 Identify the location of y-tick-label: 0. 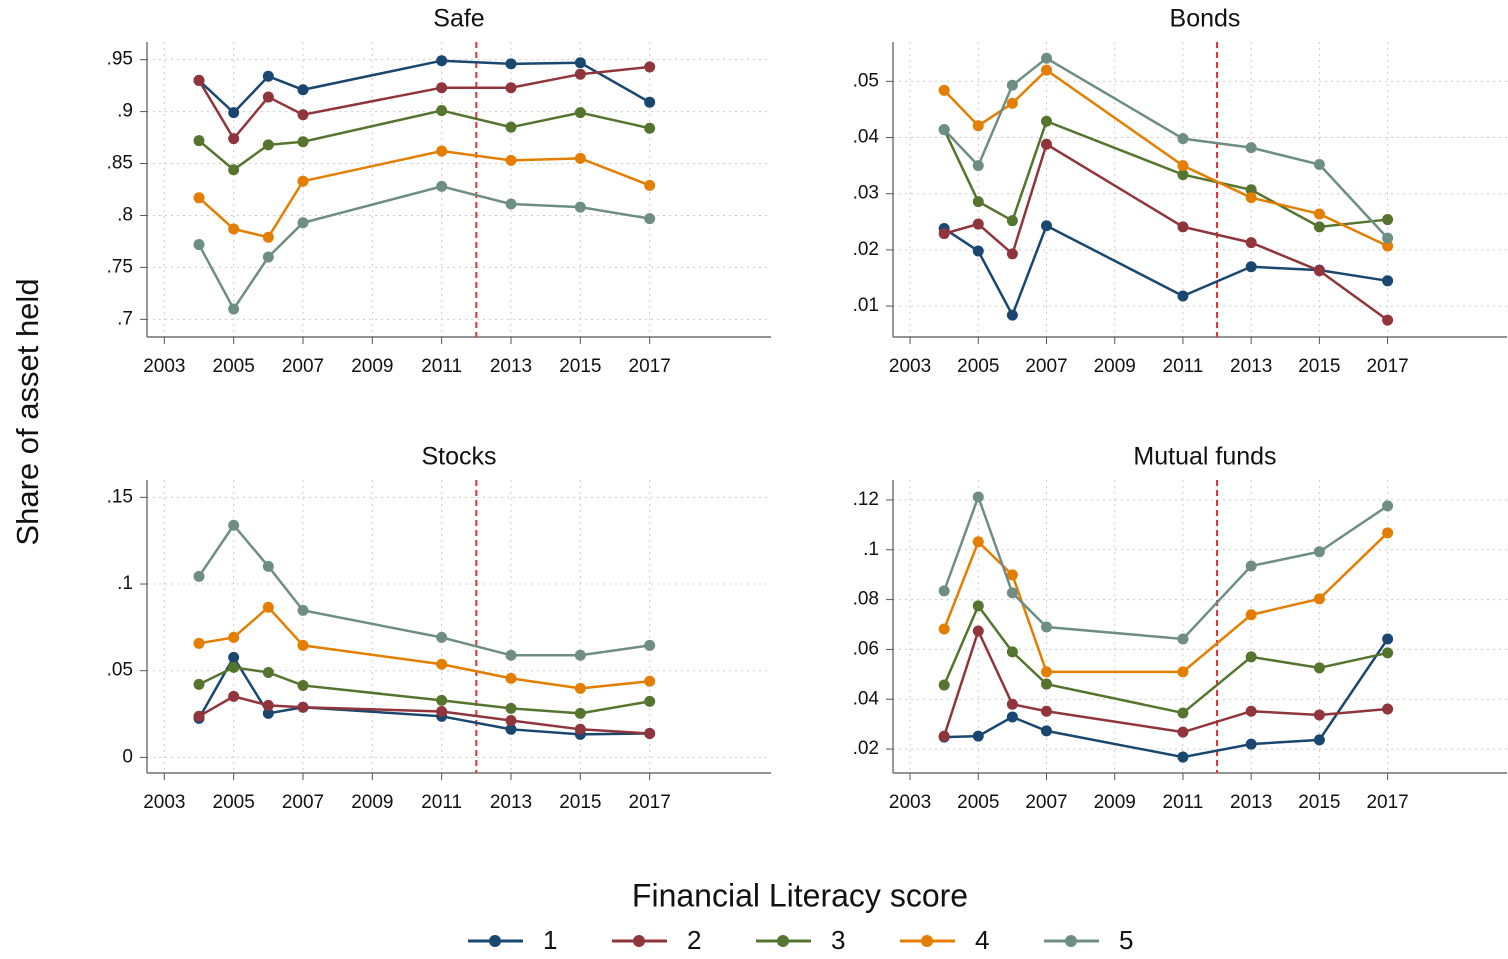
(127, 756).